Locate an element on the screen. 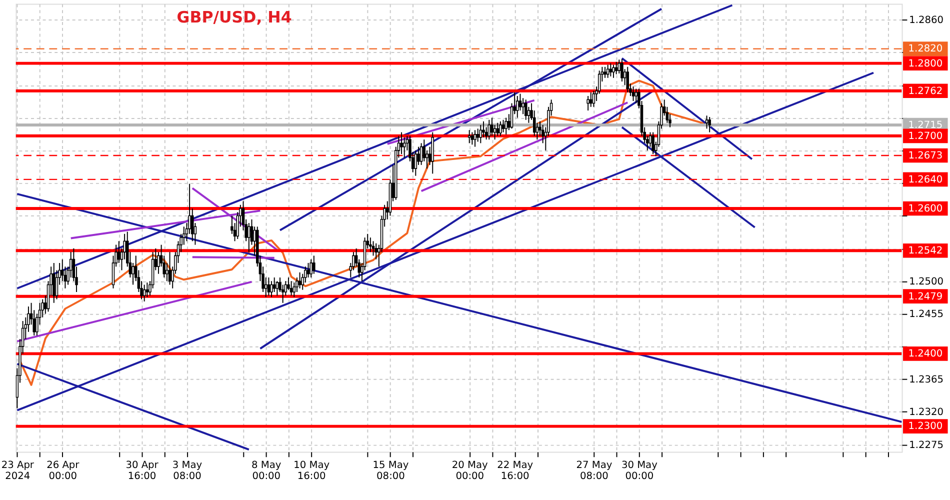  x-tick-label: 30 May 00:00 is located at coordinates (639, 471).